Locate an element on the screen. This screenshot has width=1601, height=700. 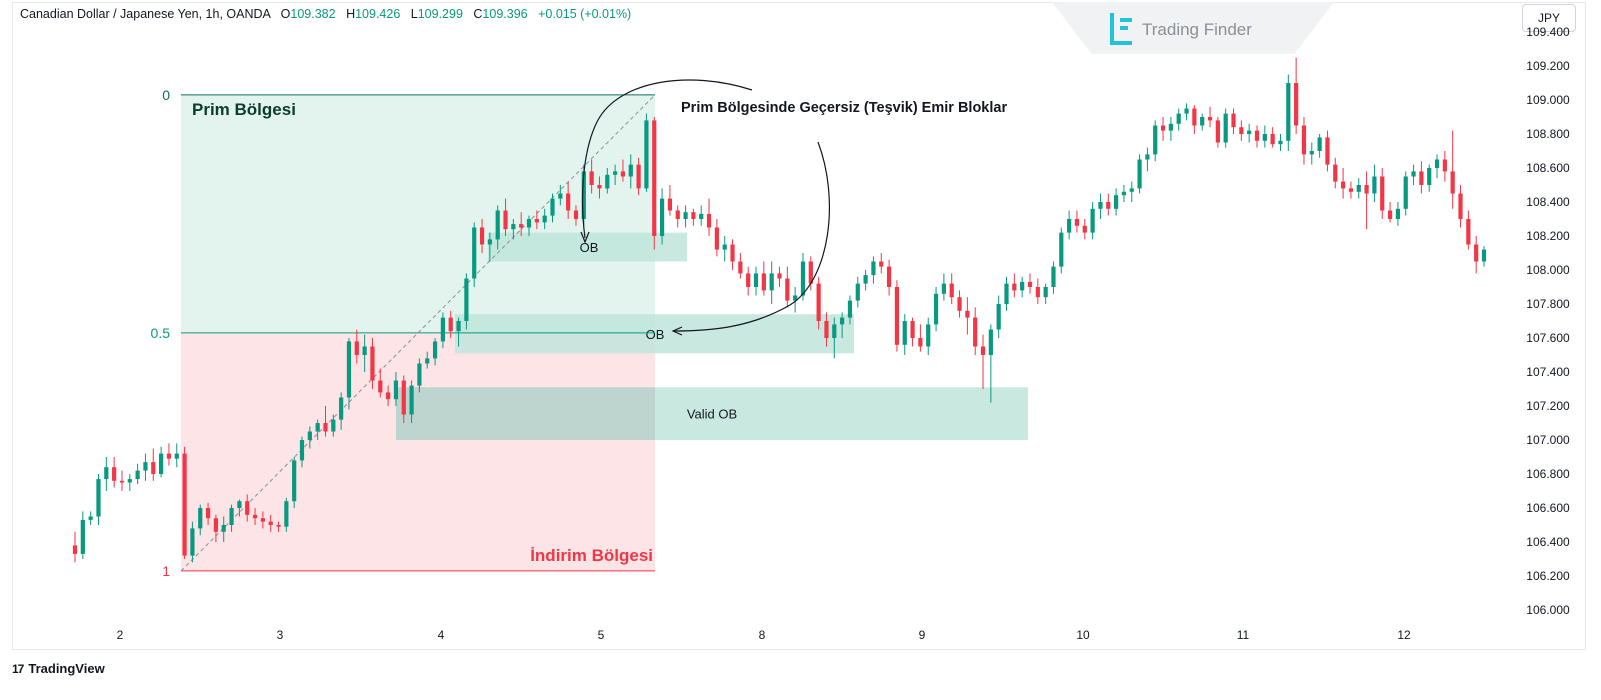
x-tick-label: 11 is located at coordinates (1243, 635).